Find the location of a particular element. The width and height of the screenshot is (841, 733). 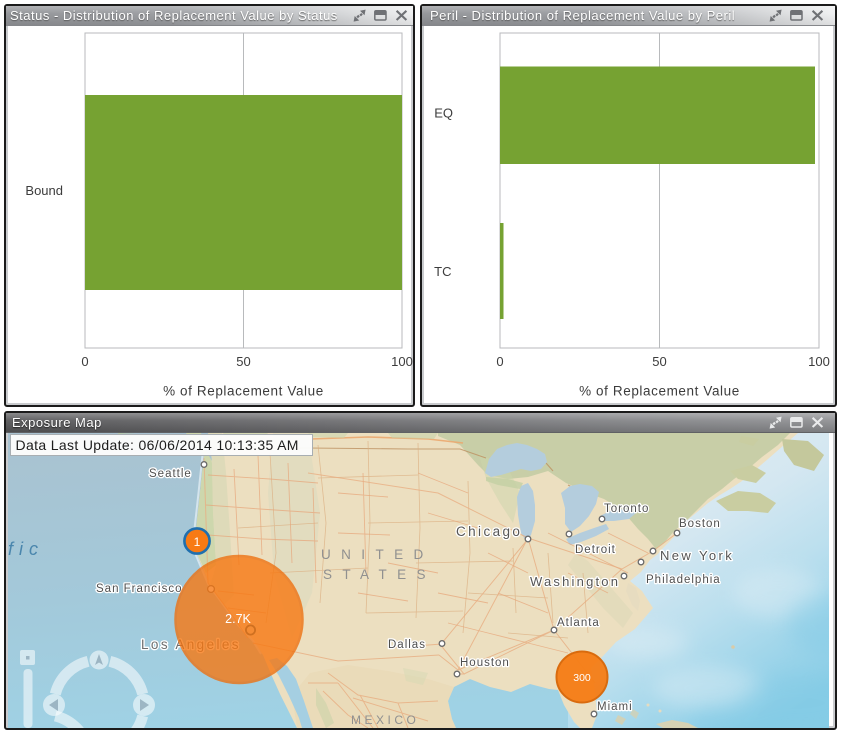

svg-text: Seattle is located at coordinates (170, 474).